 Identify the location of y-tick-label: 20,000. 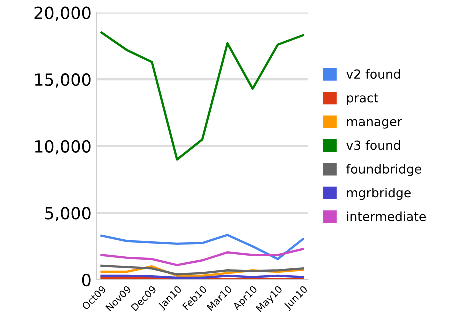
(62, 14).